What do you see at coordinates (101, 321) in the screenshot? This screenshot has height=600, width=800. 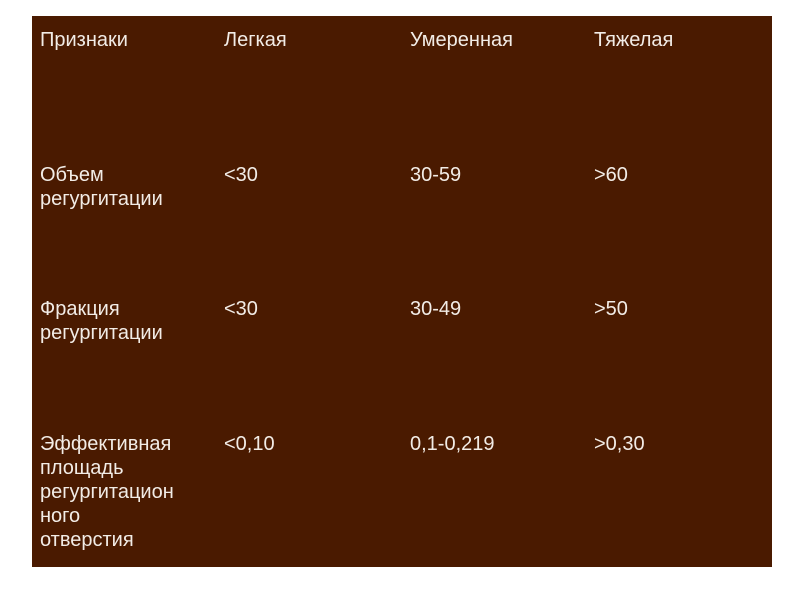 I see `row-label: Фракция регургитации` at bounding box center [101, 321].